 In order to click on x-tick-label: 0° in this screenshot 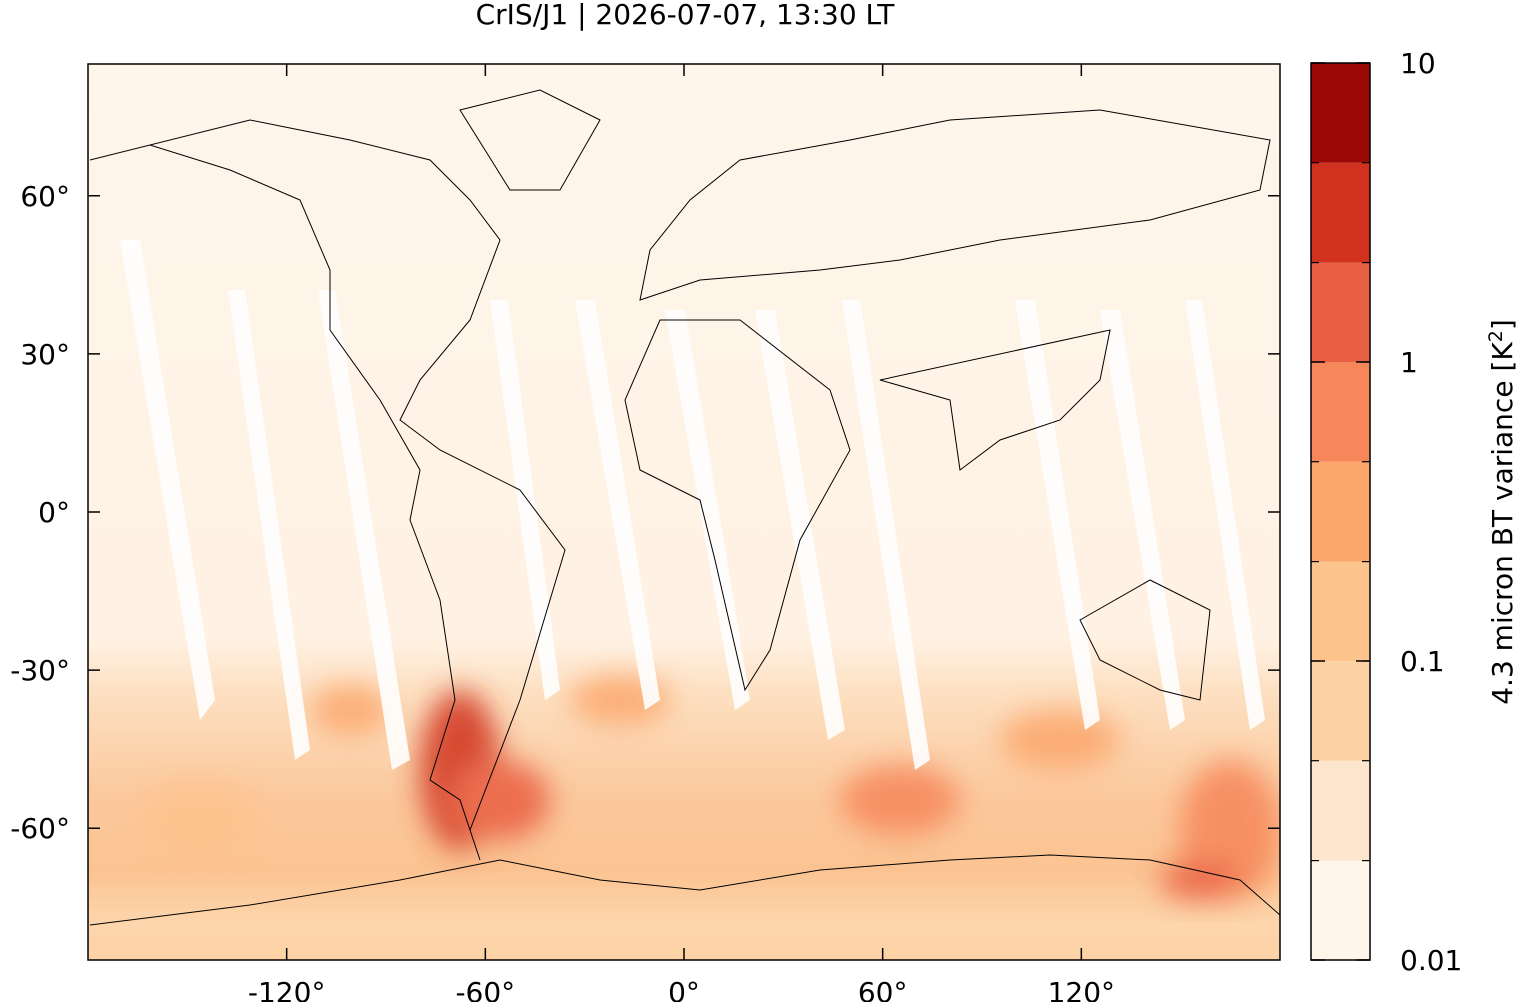, I will do `click(684, 989)`.